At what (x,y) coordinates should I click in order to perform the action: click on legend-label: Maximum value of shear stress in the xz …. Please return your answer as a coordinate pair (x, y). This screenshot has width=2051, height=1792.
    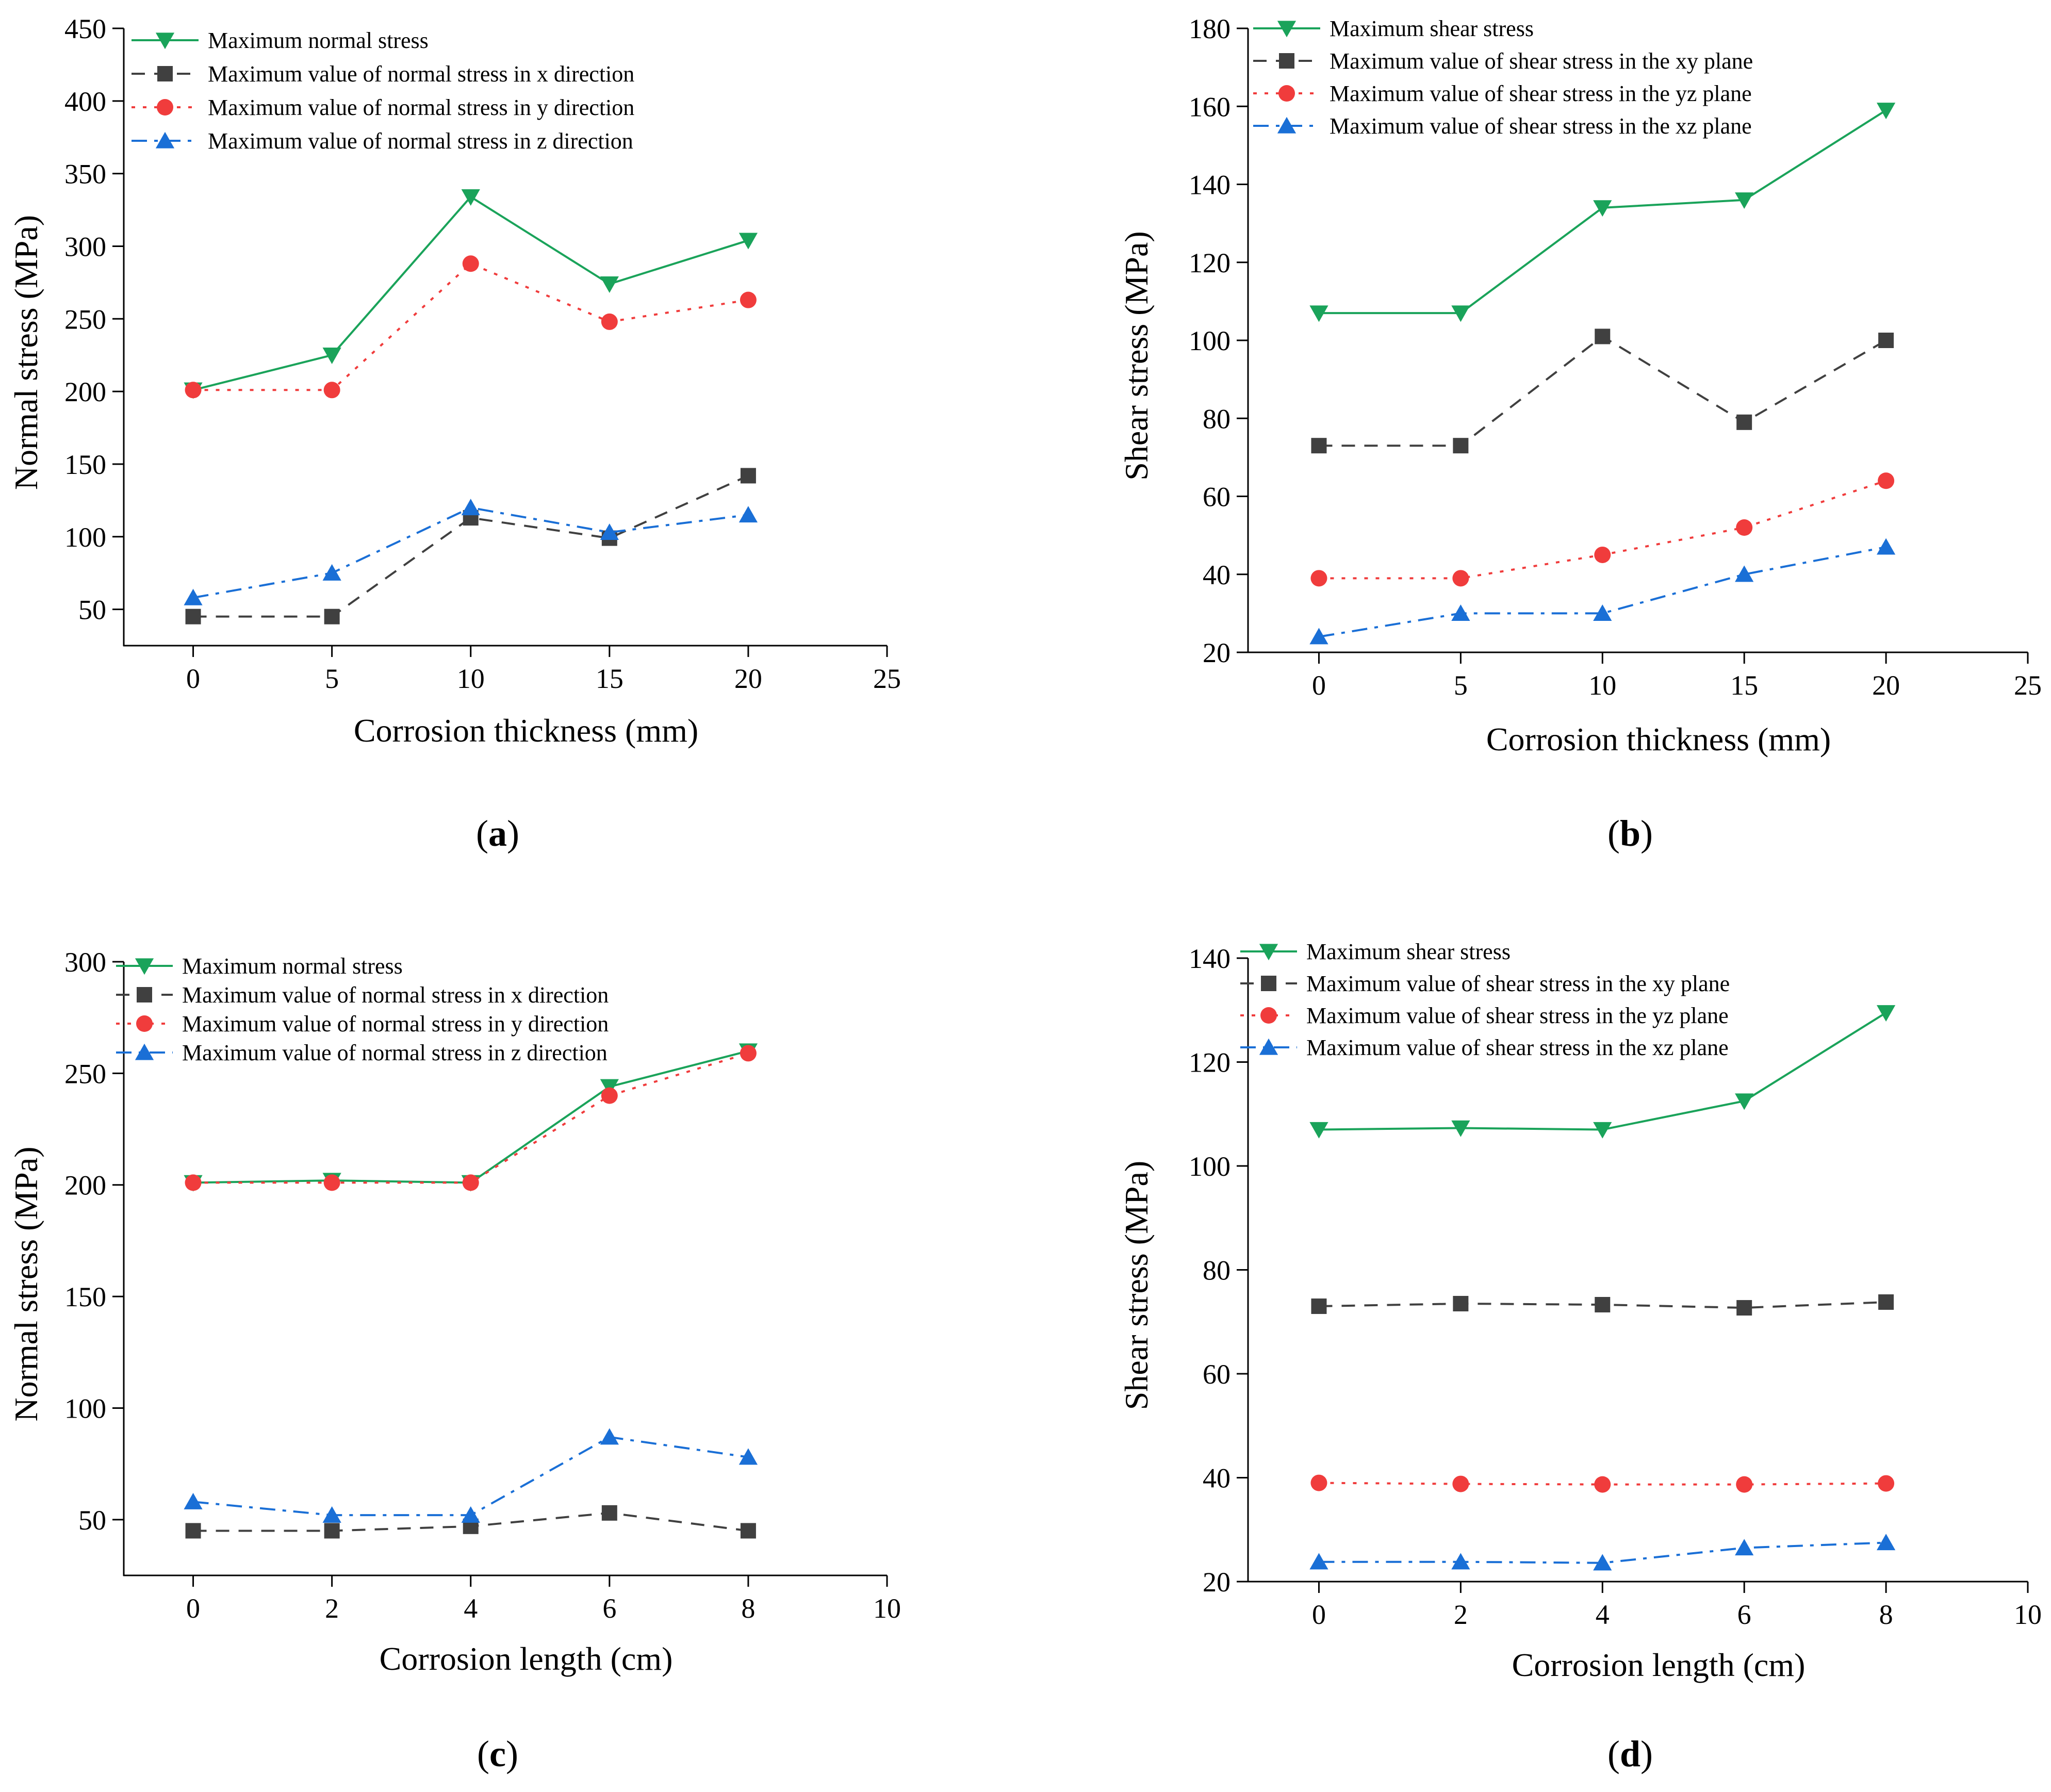
    Looking at the image, I should click on (1541, 126).